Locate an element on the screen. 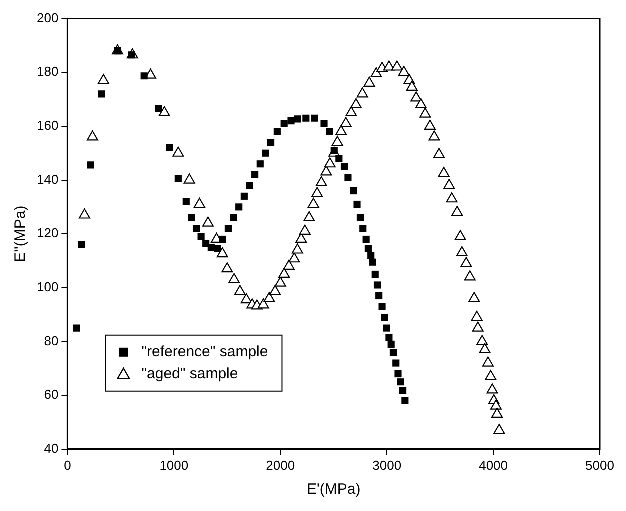  y-tick-label: 120 is located at coordinates (47, 233).